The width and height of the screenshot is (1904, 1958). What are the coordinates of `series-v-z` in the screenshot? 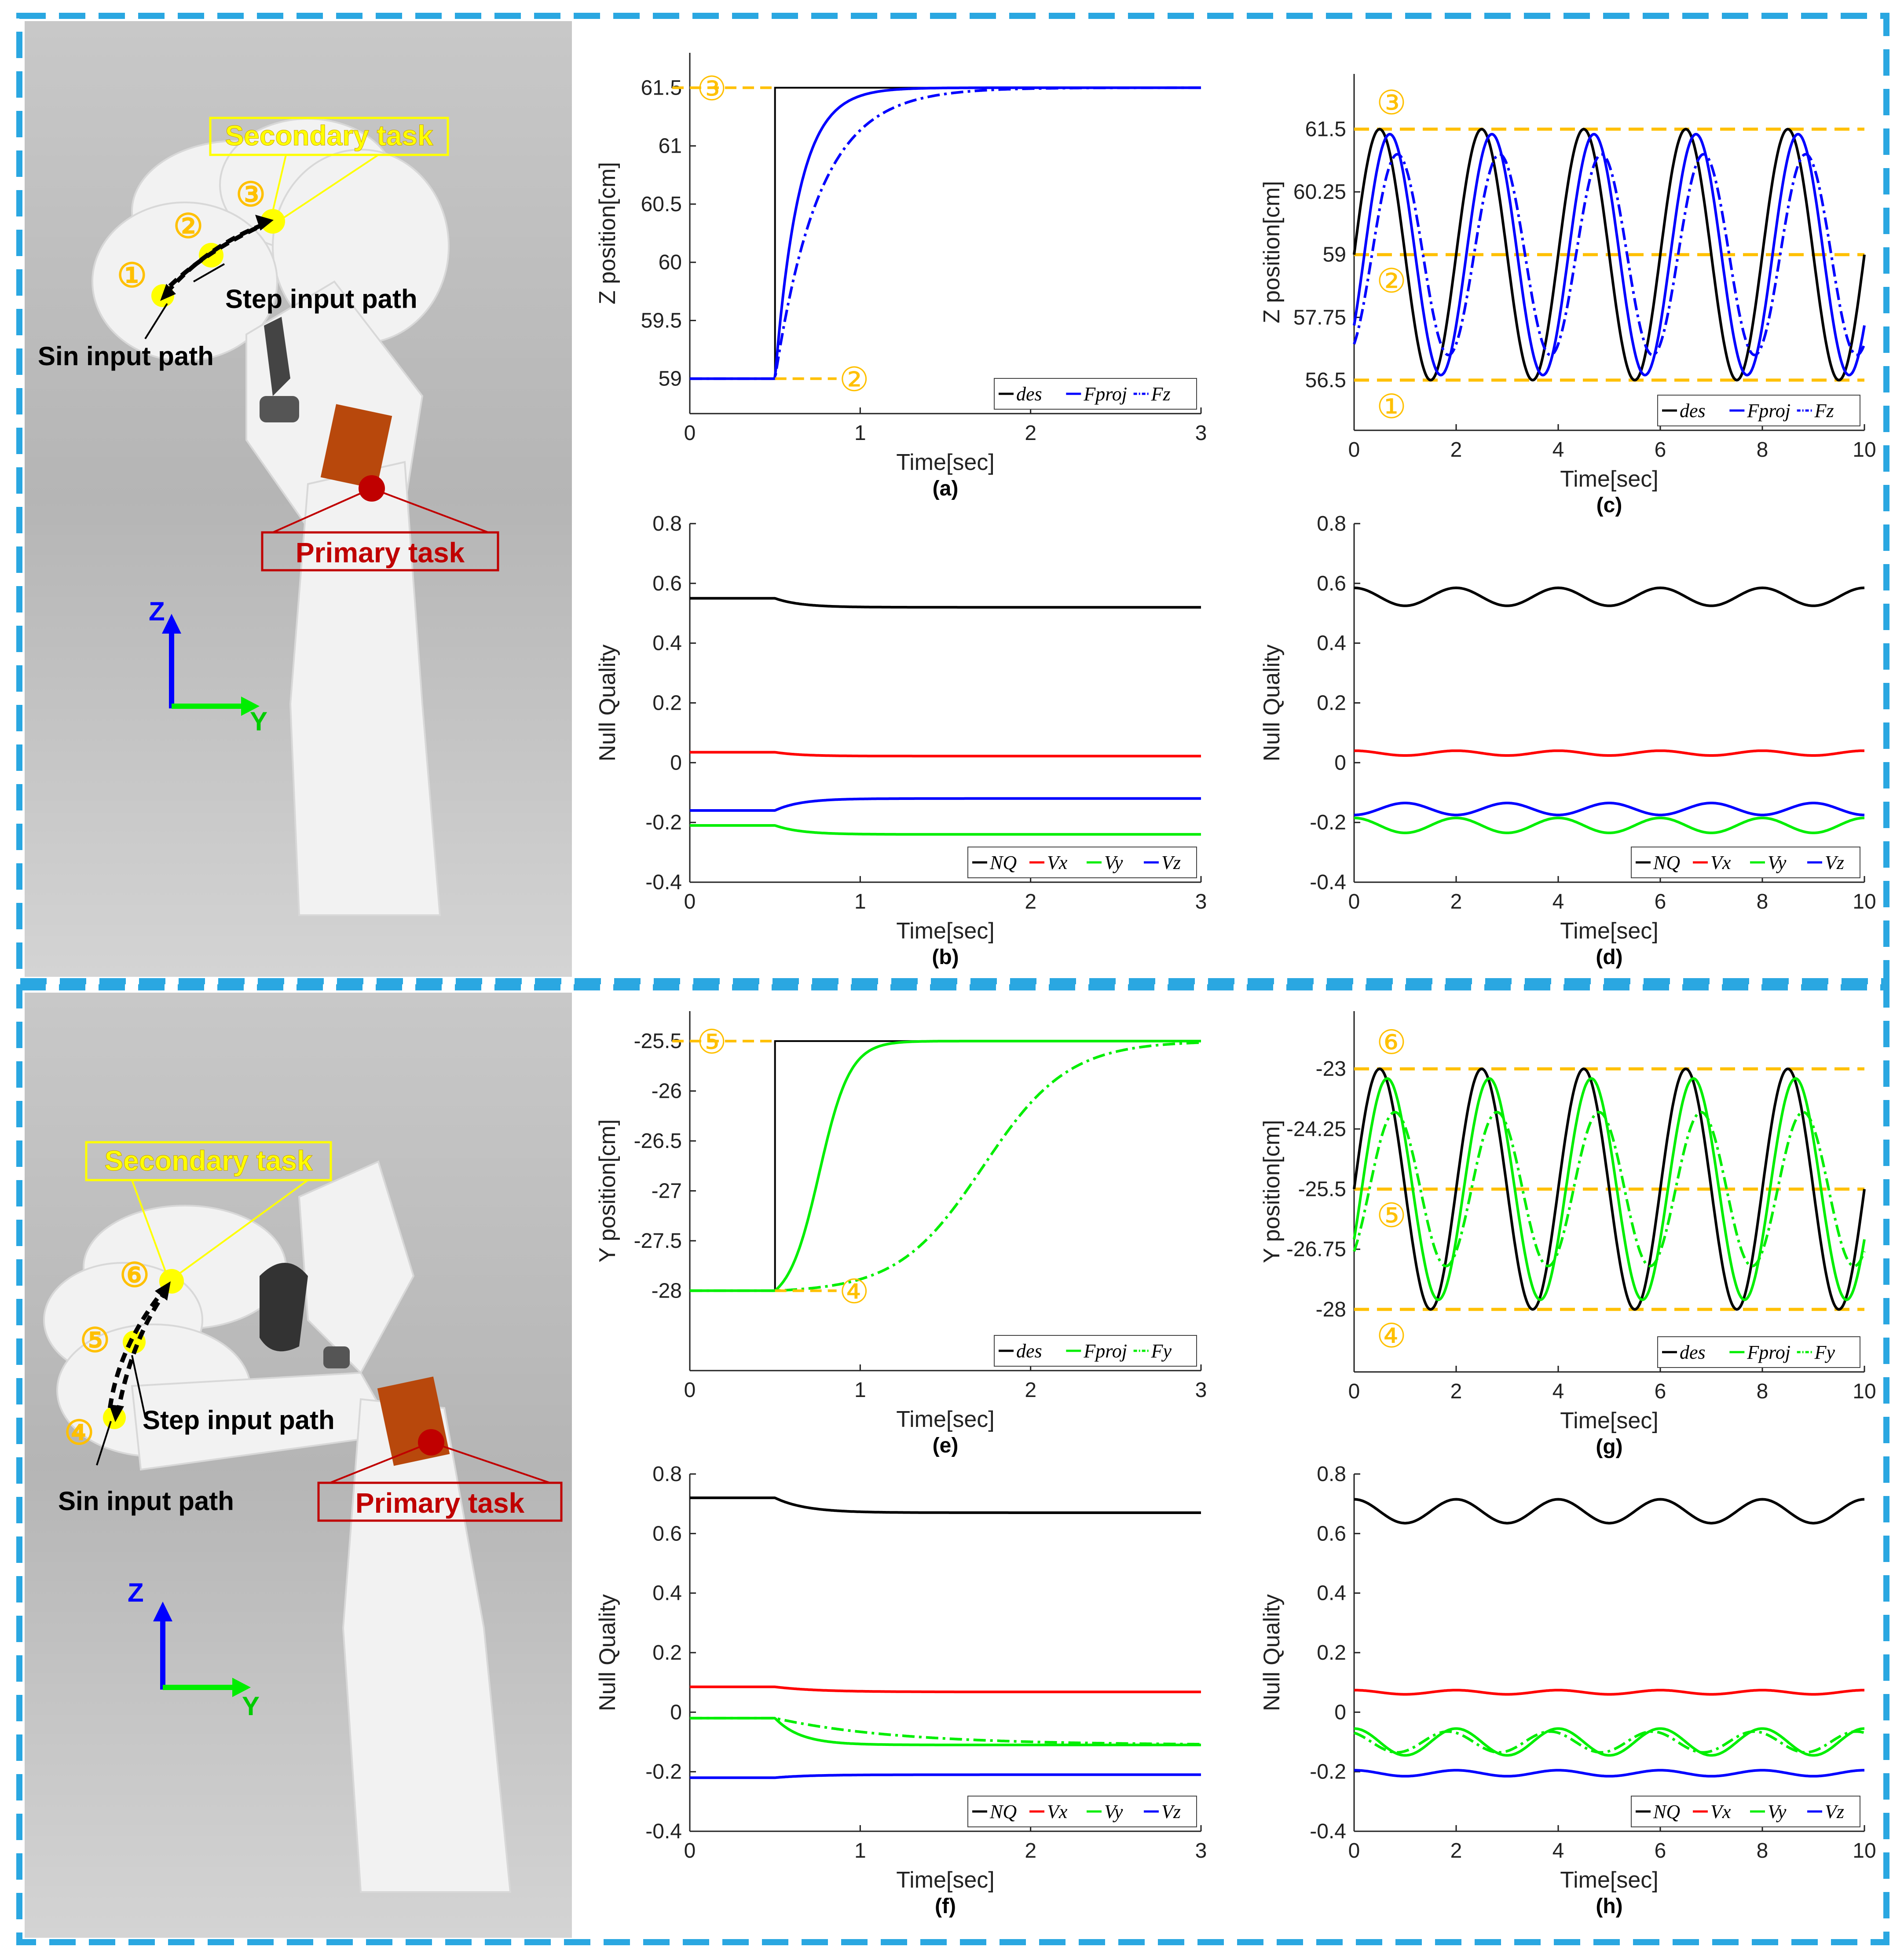 It's located at (945, 1776).